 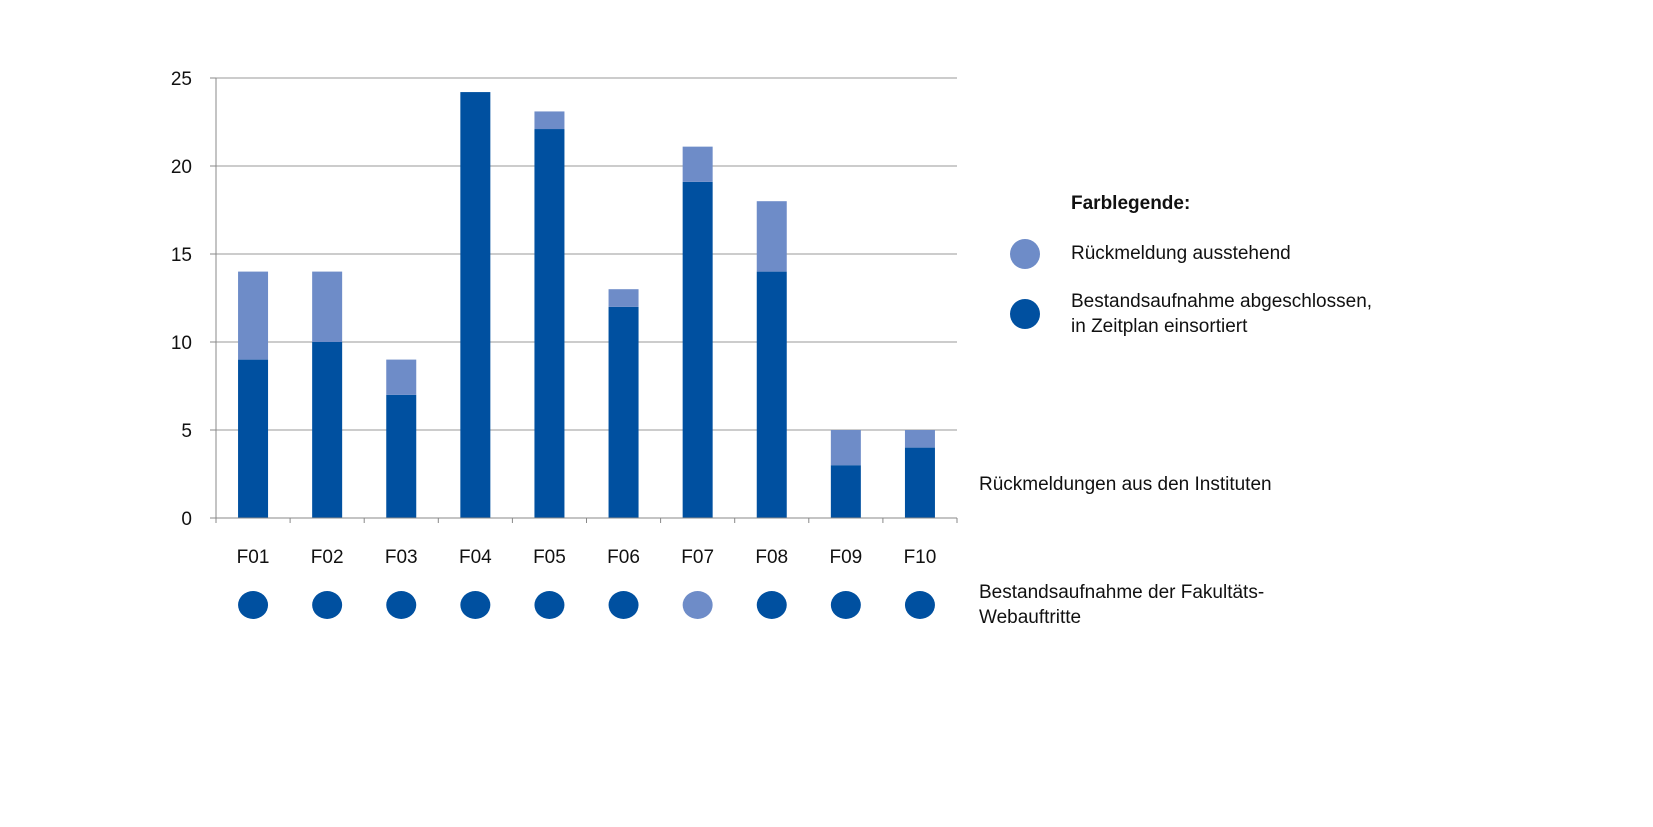 What do you see at coordinates (253, 315) in the screenshot?
I see `bar-f01-pending` at bounding box center [253, 315].